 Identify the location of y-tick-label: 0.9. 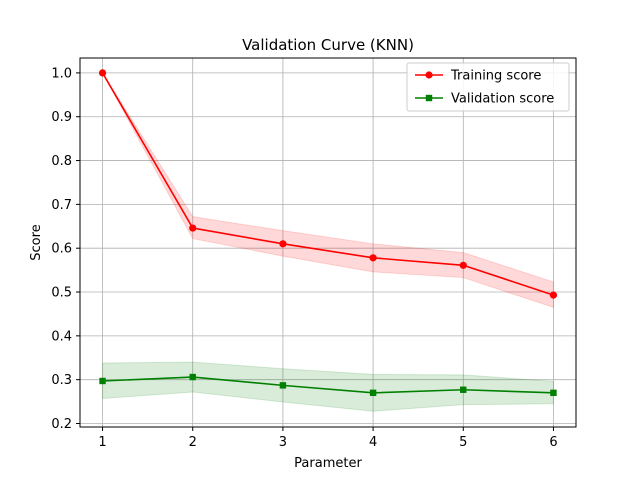
(61, 117).